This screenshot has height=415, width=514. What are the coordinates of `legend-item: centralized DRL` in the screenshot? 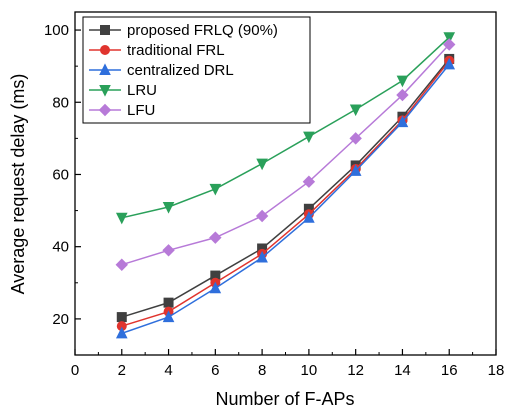 It's located at (161, 70).